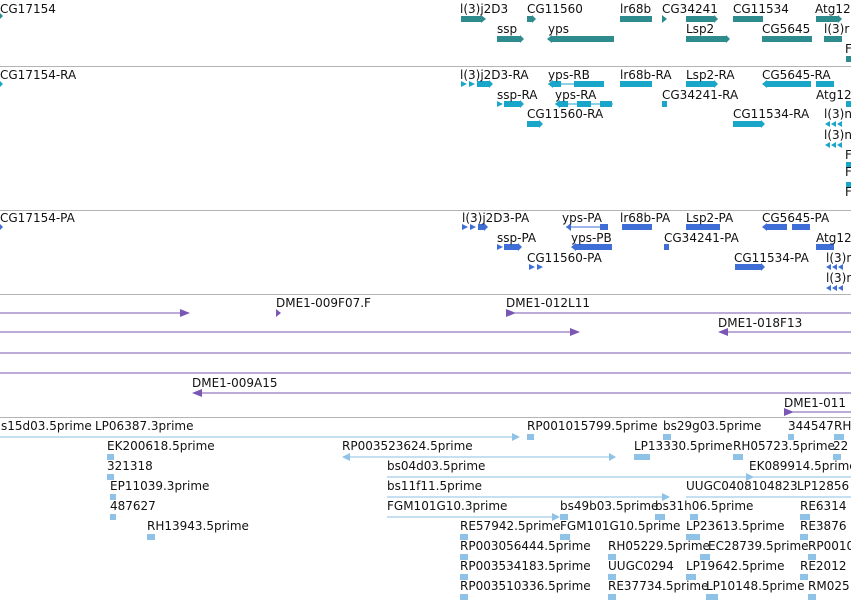 Image resolution: width=851 pixels, height=602 pixels. Describe the element at coordinates (710, 75) in the screenshot. I see `transcript-label: Lsp2-RA` at that location.